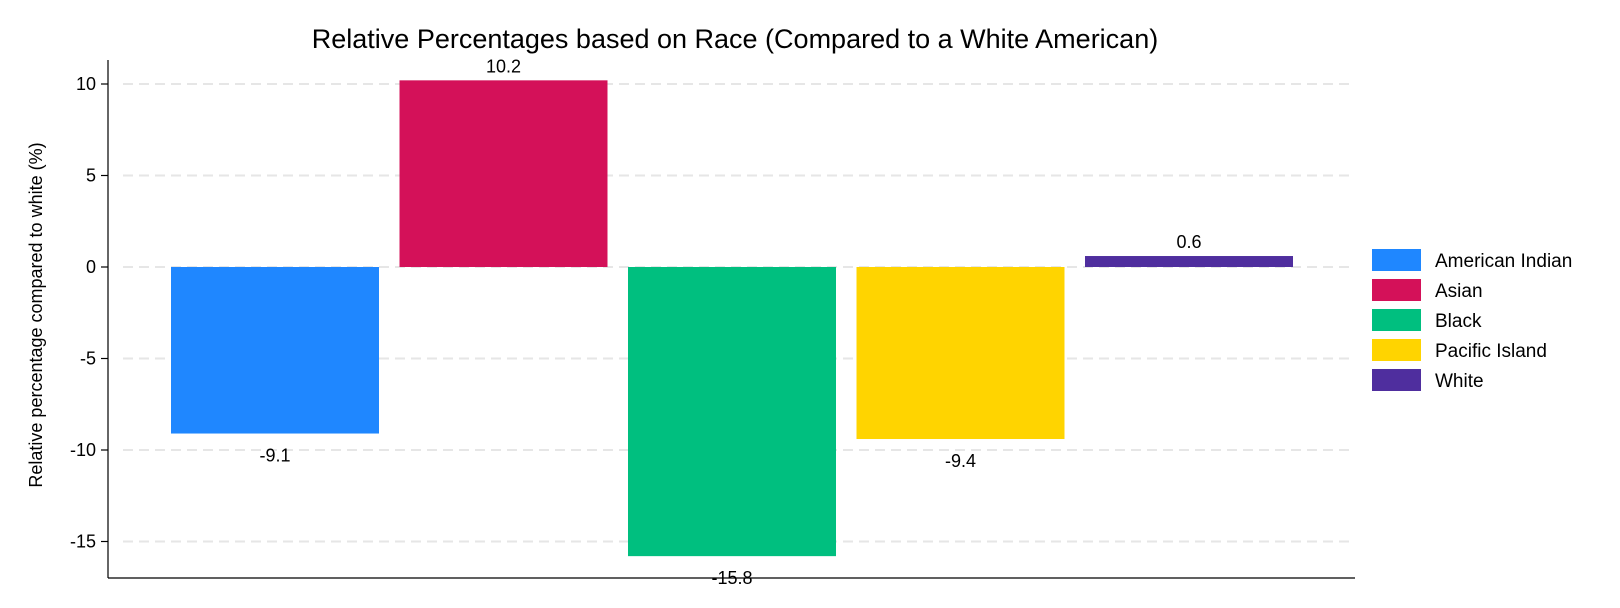 The width and height of the screenshot is (1620, 608). Describe the element at coordinates (1491, 351) in the screenshot. I see `legend-label: Pacific Island` at that location.